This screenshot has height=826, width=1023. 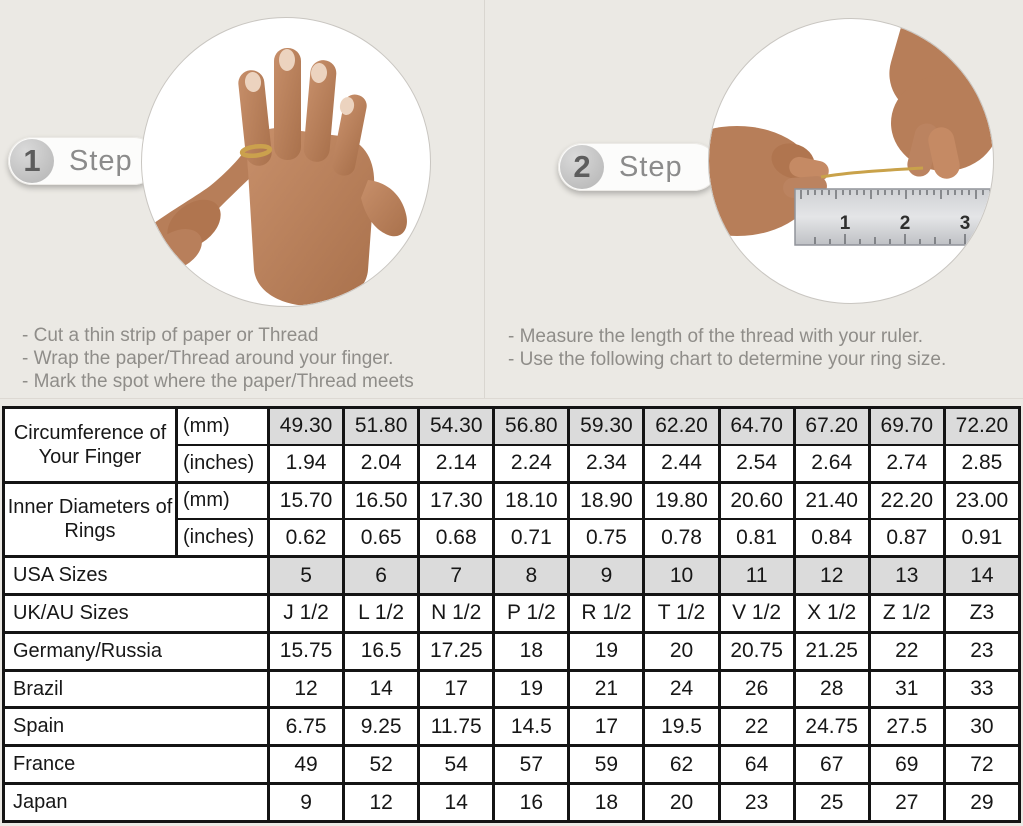 I want to click on row-label: Brazil, so click(x=136, y=689).